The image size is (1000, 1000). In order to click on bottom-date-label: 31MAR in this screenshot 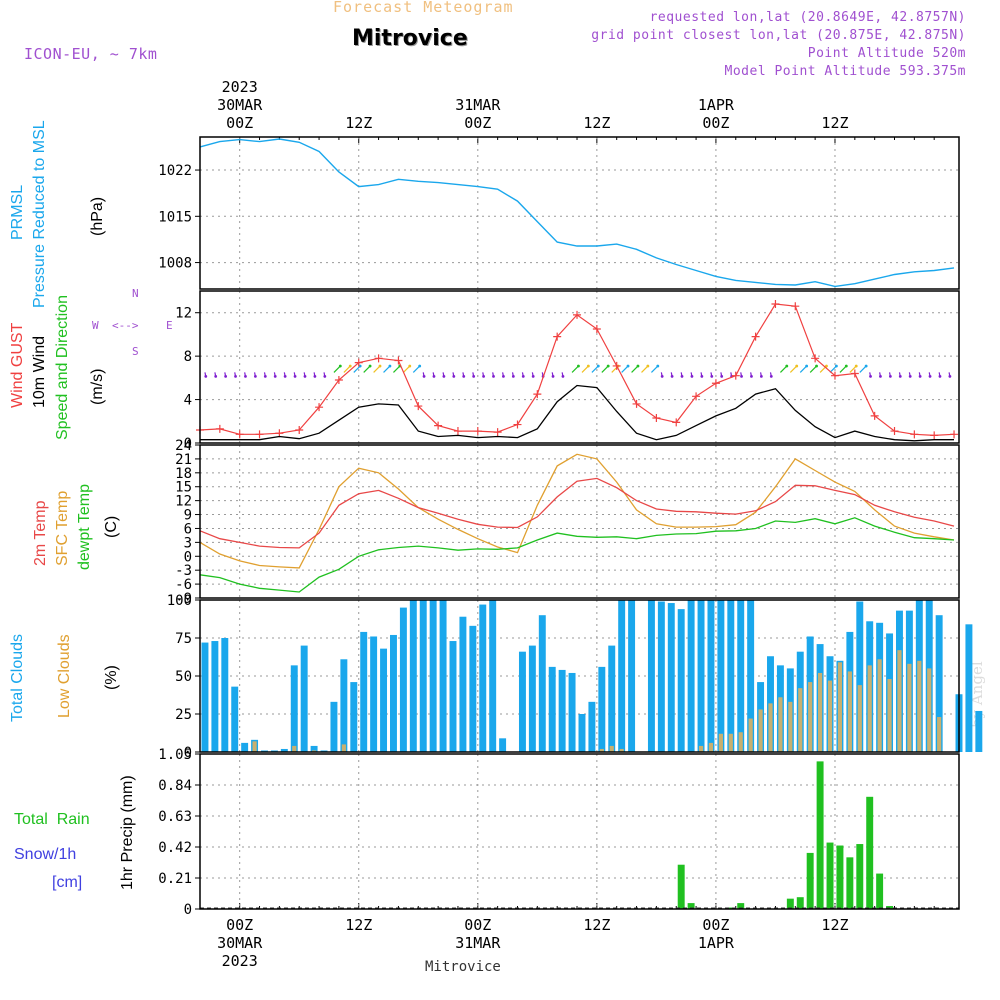, I will do `click(478, 943)`.